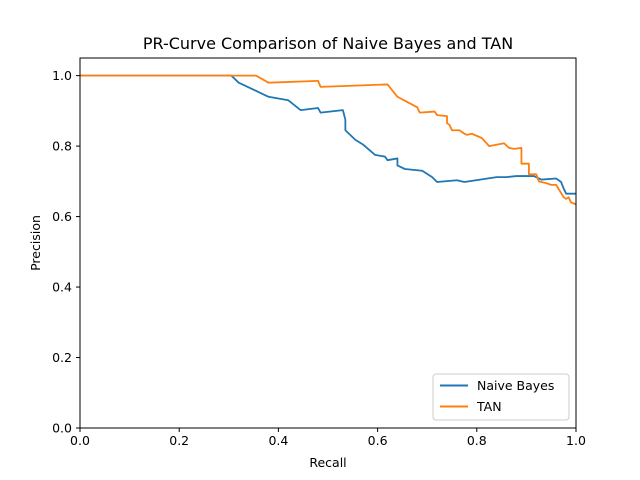 This screenshot has height=480, width=640. What do you see at coordinates (62, 146) in the screenshot?
I see `y-tick-label: 0.8` at bounding box center [62, 146].